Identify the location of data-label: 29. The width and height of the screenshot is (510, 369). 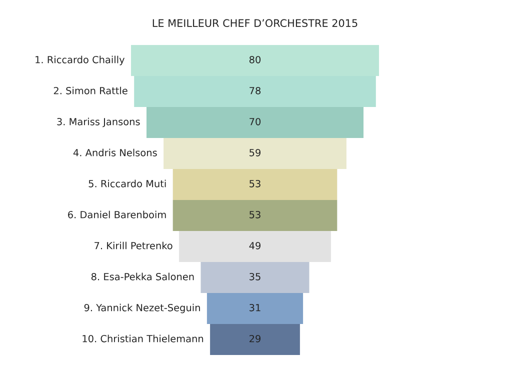
(255, 338).